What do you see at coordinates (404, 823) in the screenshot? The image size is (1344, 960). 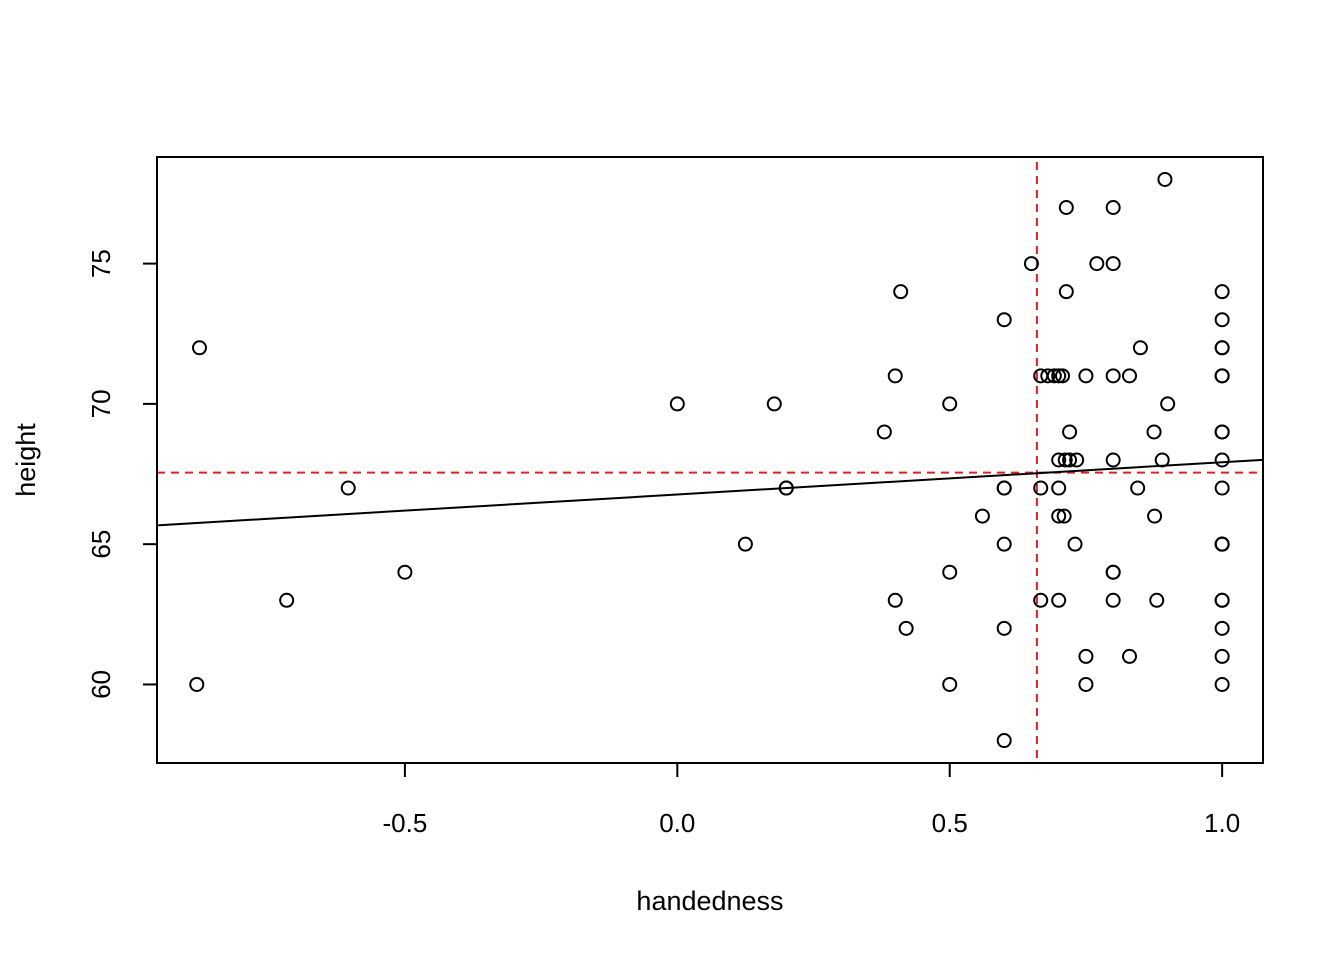 I see `x-tick-label: -0.5` at bounding box center [404, 823].